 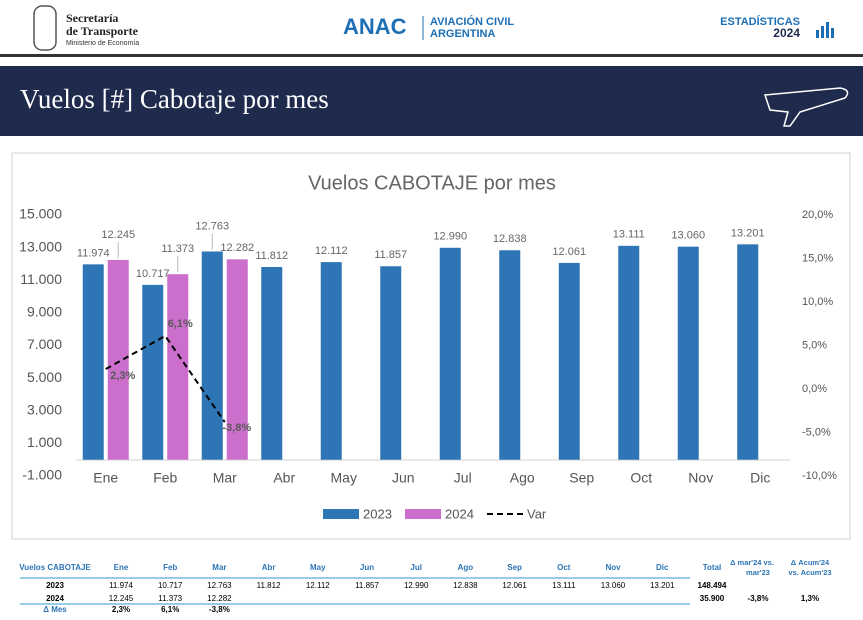 I want to click on table-cell: 12.838, so click(x=465, y=585).